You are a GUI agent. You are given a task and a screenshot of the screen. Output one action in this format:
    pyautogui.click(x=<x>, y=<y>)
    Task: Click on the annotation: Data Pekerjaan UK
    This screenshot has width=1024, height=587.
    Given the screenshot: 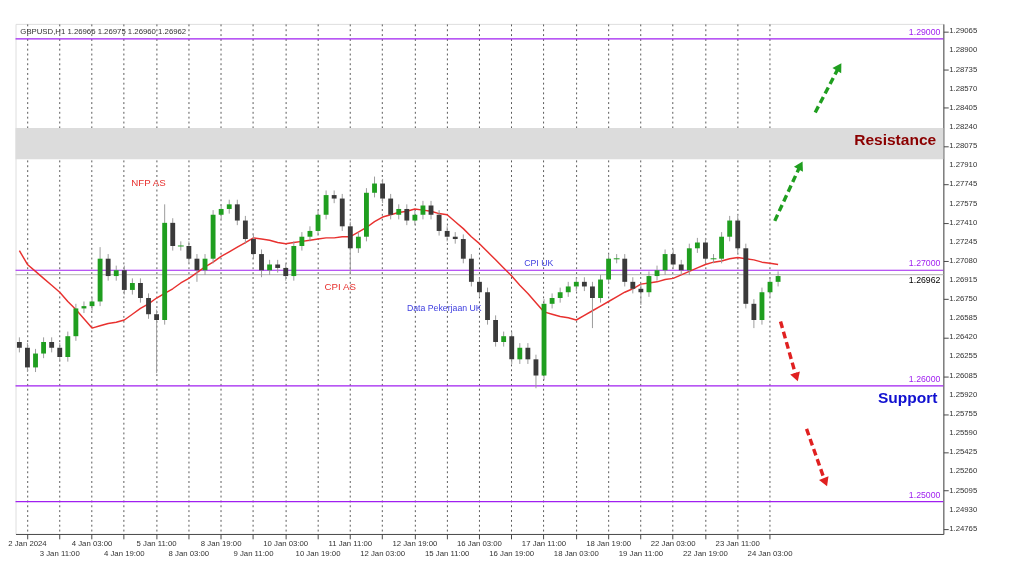 What is the action you would take?
    pyautogui.click(x=444, y=308)
    